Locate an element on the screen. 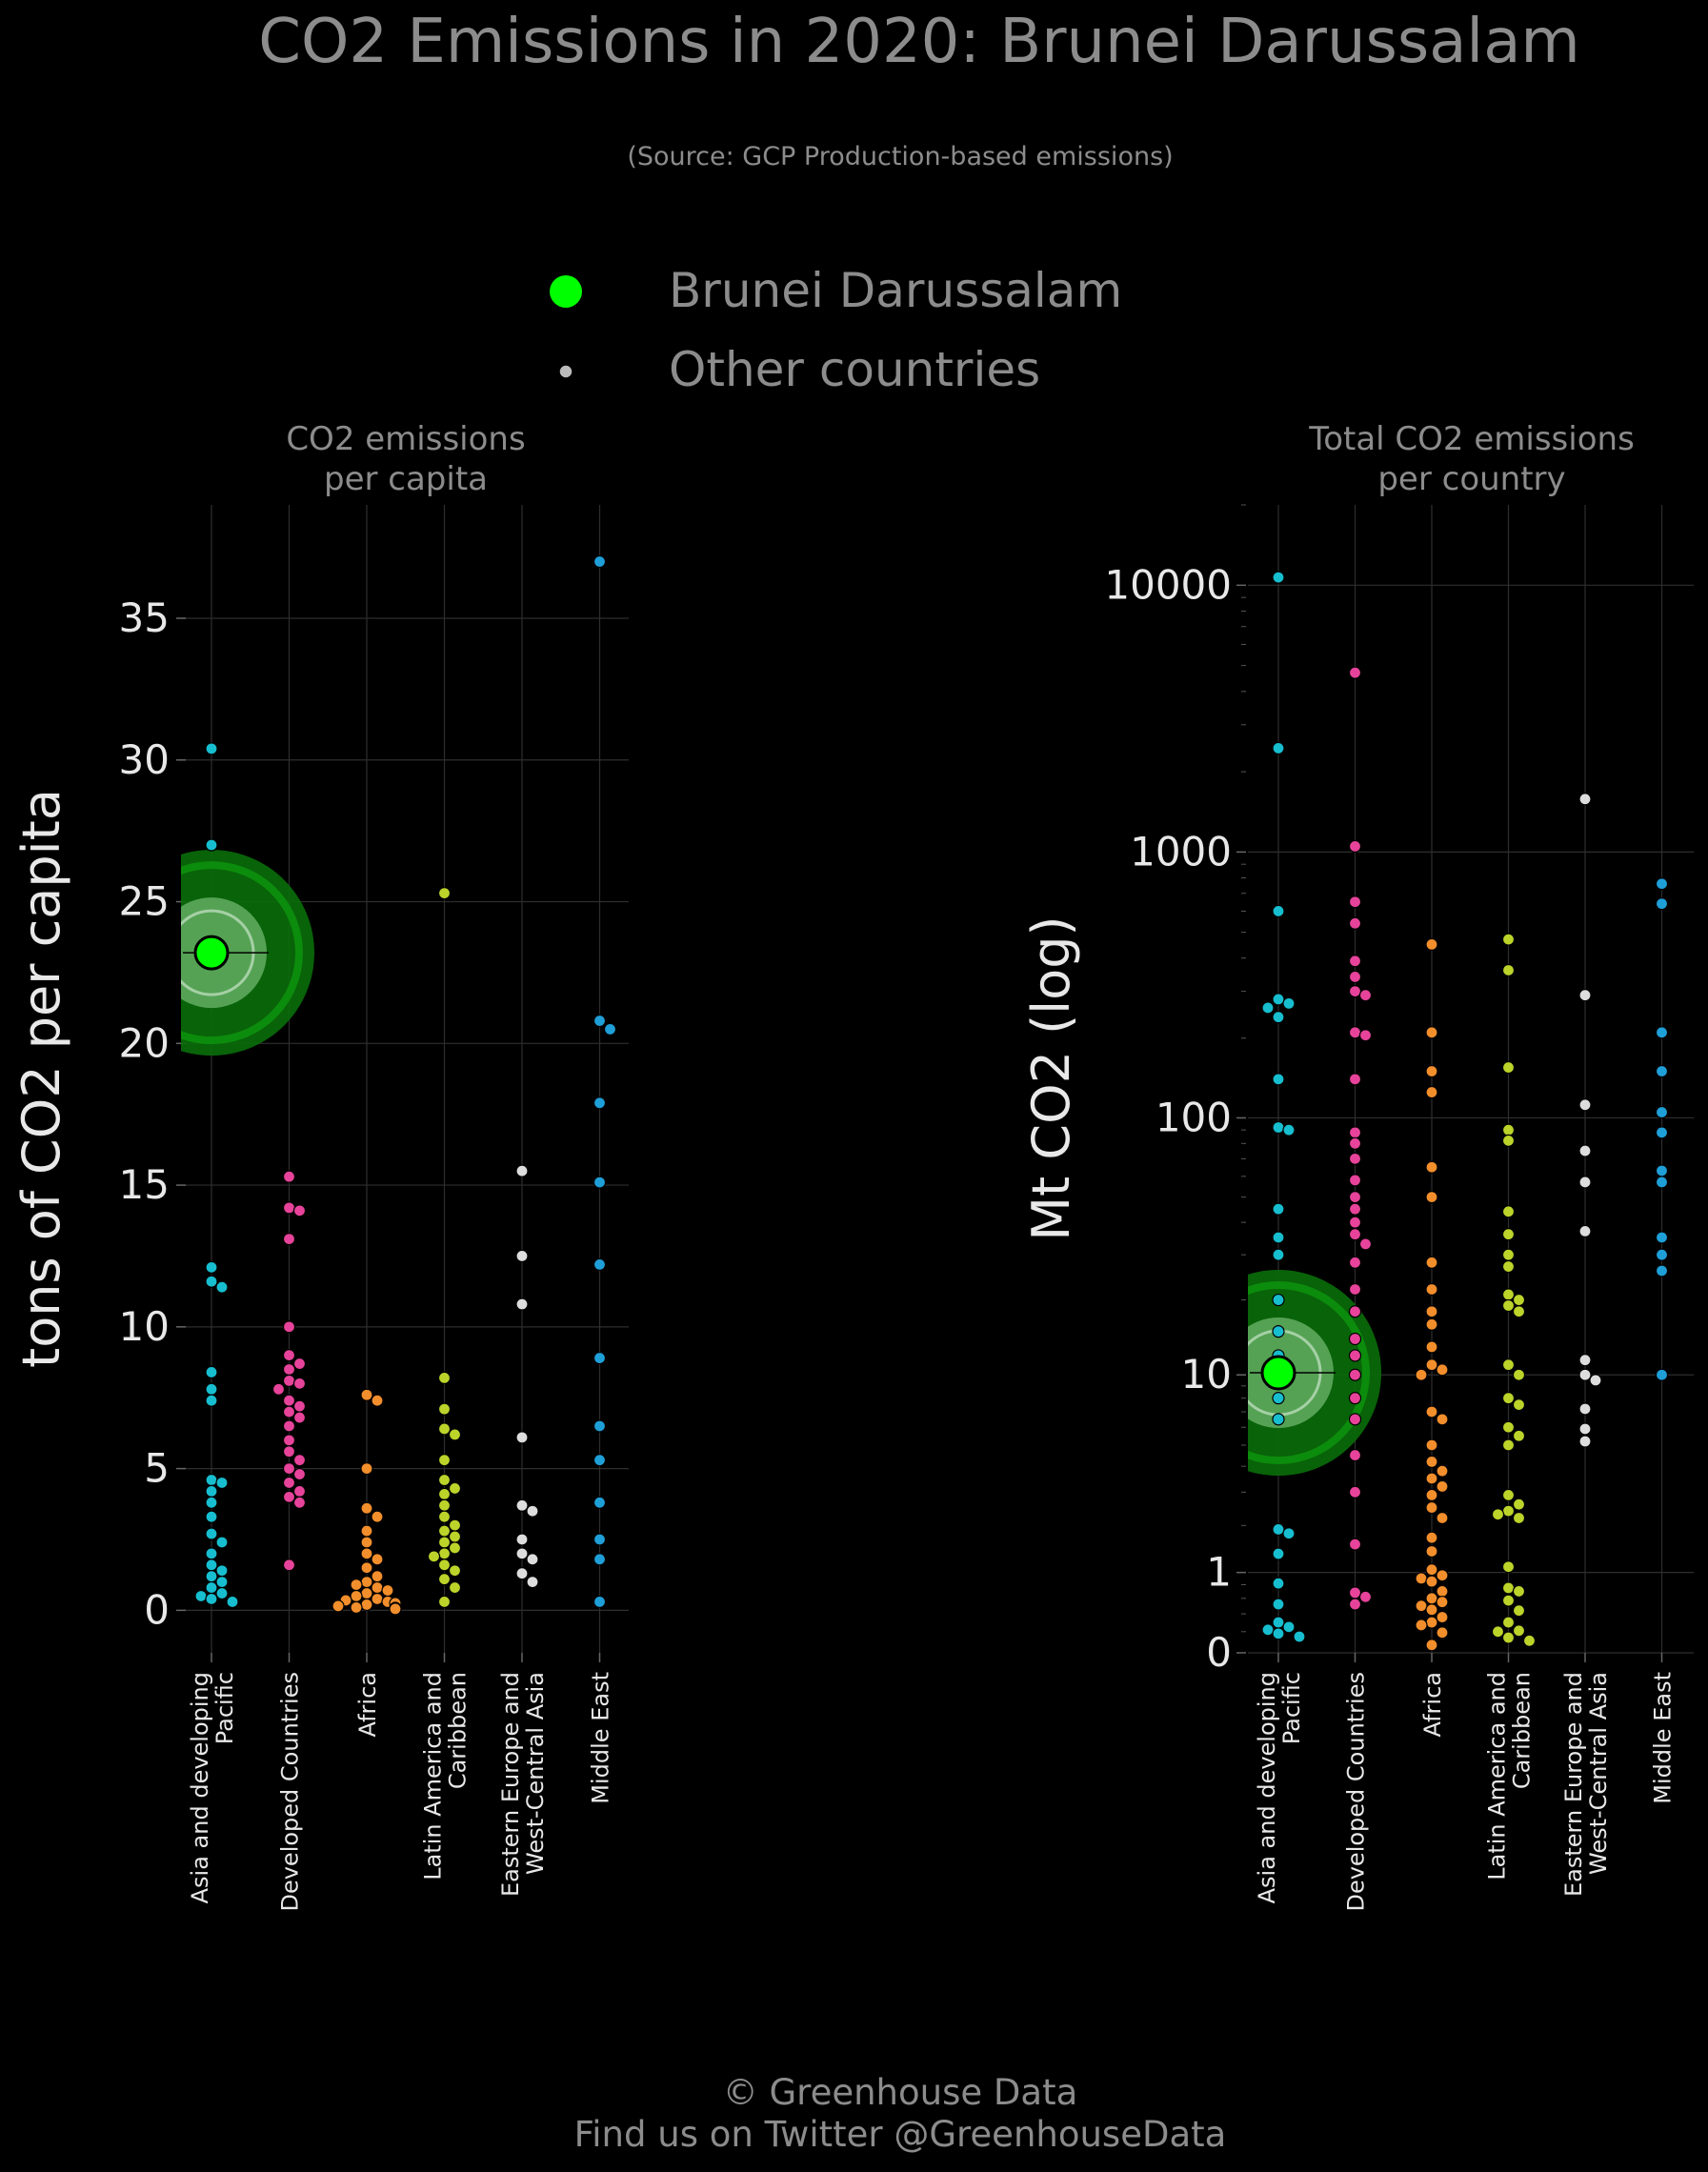  x-tick-label-latin-america-and-caribbean: Caribbean is located at coordinates (1523, 1730).